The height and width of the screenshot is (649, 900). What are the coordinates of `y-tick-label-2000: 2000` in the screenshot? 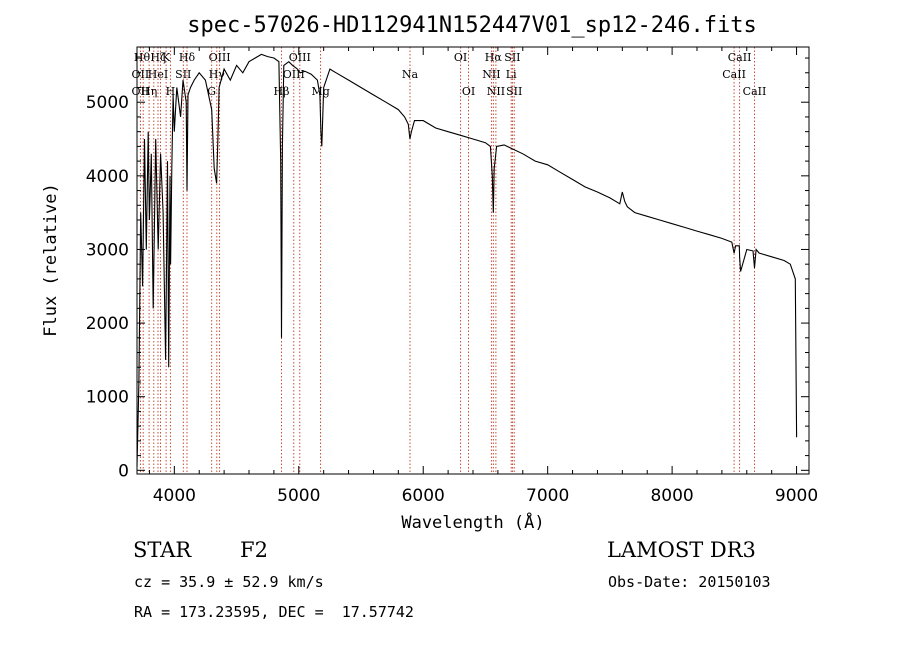 It's located at (107, 324).